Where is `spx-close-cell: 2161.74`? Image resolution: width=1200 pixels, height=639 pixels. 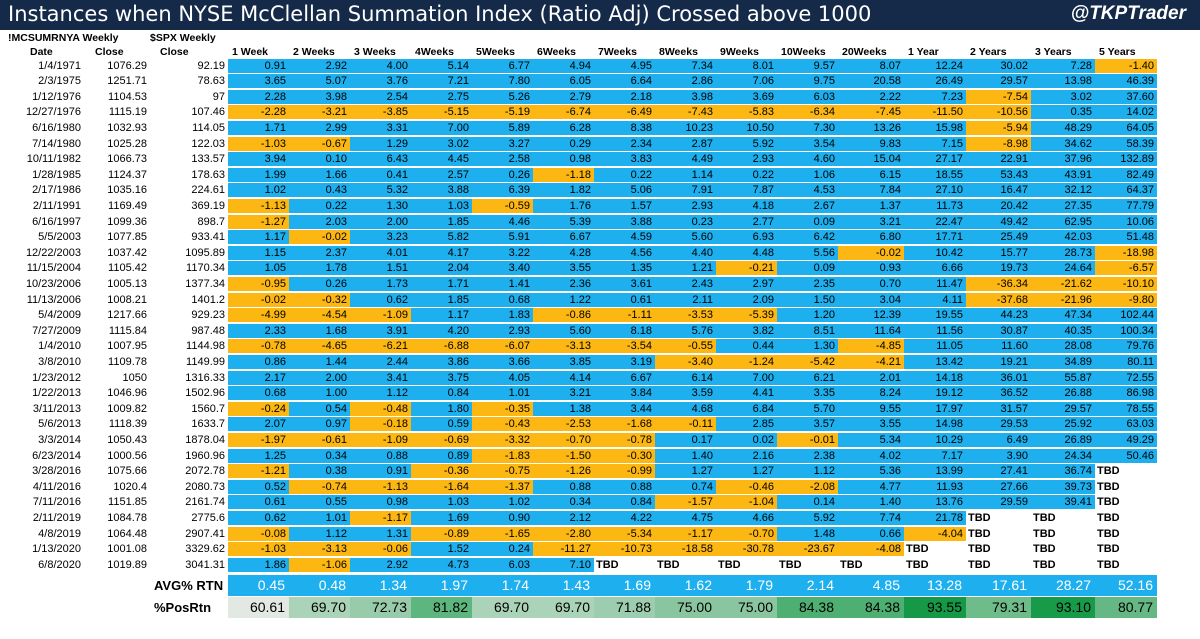 spx-close-cell: 2161.74 is located at coordinates (205, 502).